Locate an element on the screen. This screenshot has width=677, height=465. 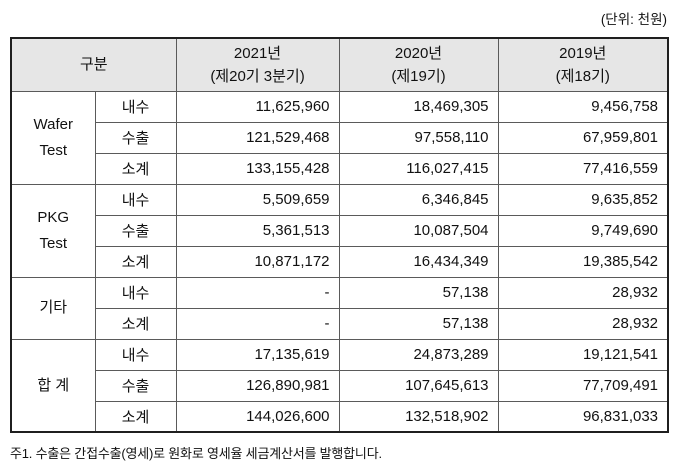
value-cell: 10,087,504 is located at coordinates (418, 230).